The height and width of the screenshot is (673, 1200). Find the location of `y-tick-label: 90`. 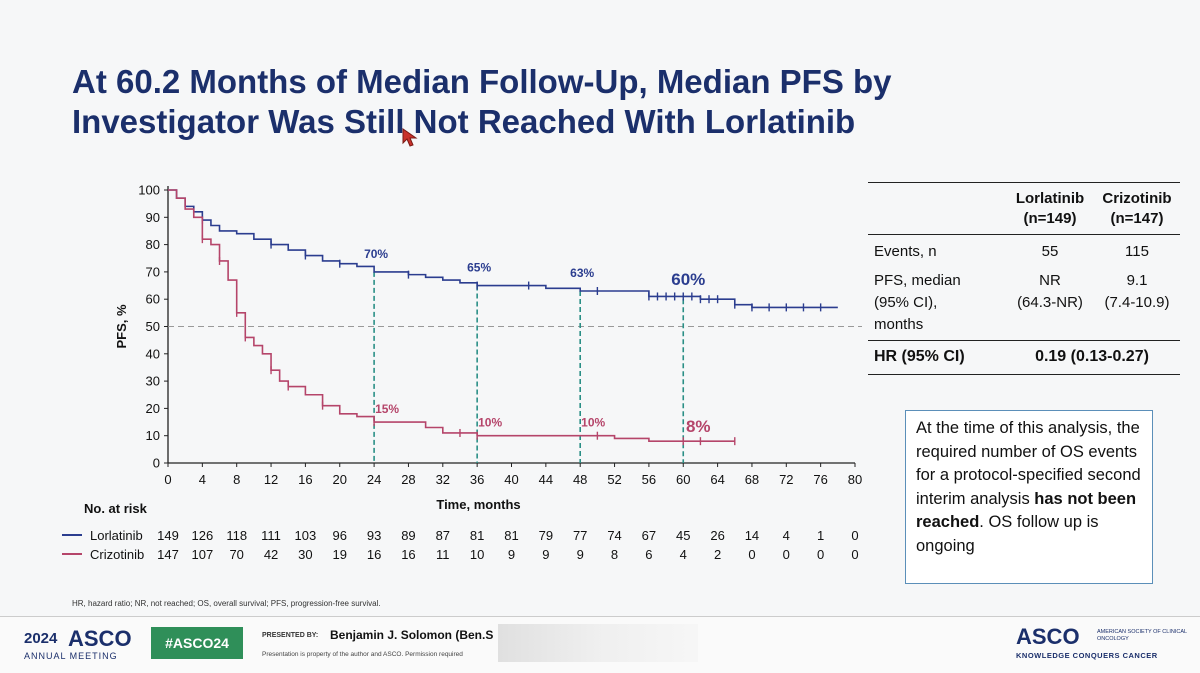

y-tick-label: 90 is located at coordinates (153, 217).